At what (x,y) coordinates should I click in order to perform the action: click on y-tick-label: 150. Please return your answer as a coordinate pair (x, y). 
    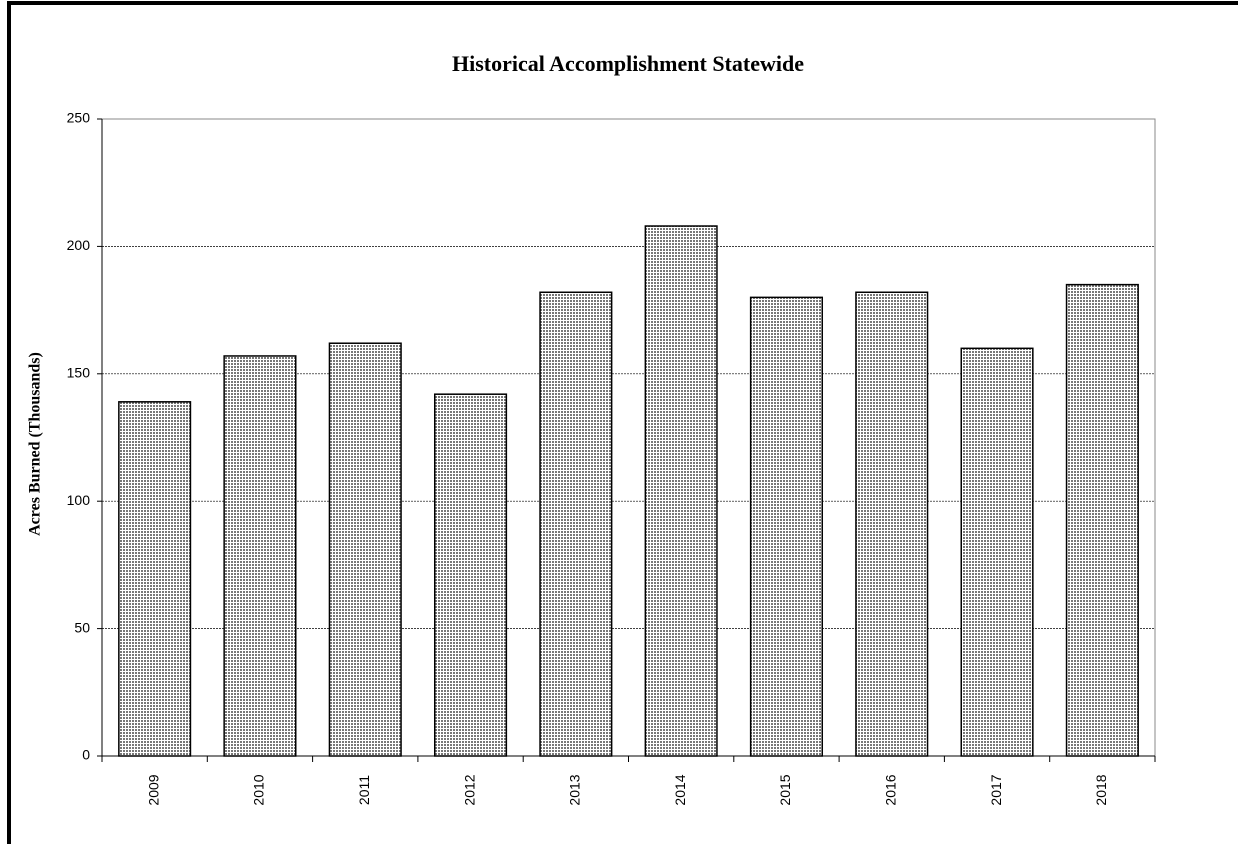
    Looking at the image, I should click on (79, 373).